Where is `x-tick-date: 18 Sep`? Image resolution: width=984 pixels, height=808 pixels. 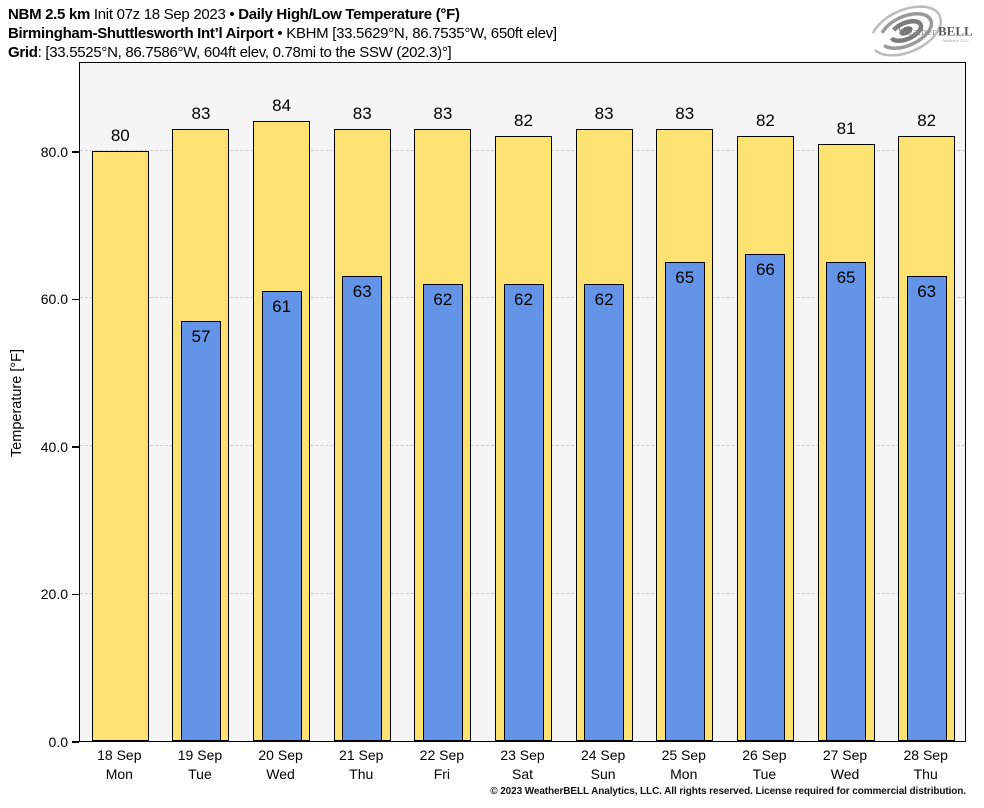 x-tick-date: 18 Sep is located at coordinates (119, 755).